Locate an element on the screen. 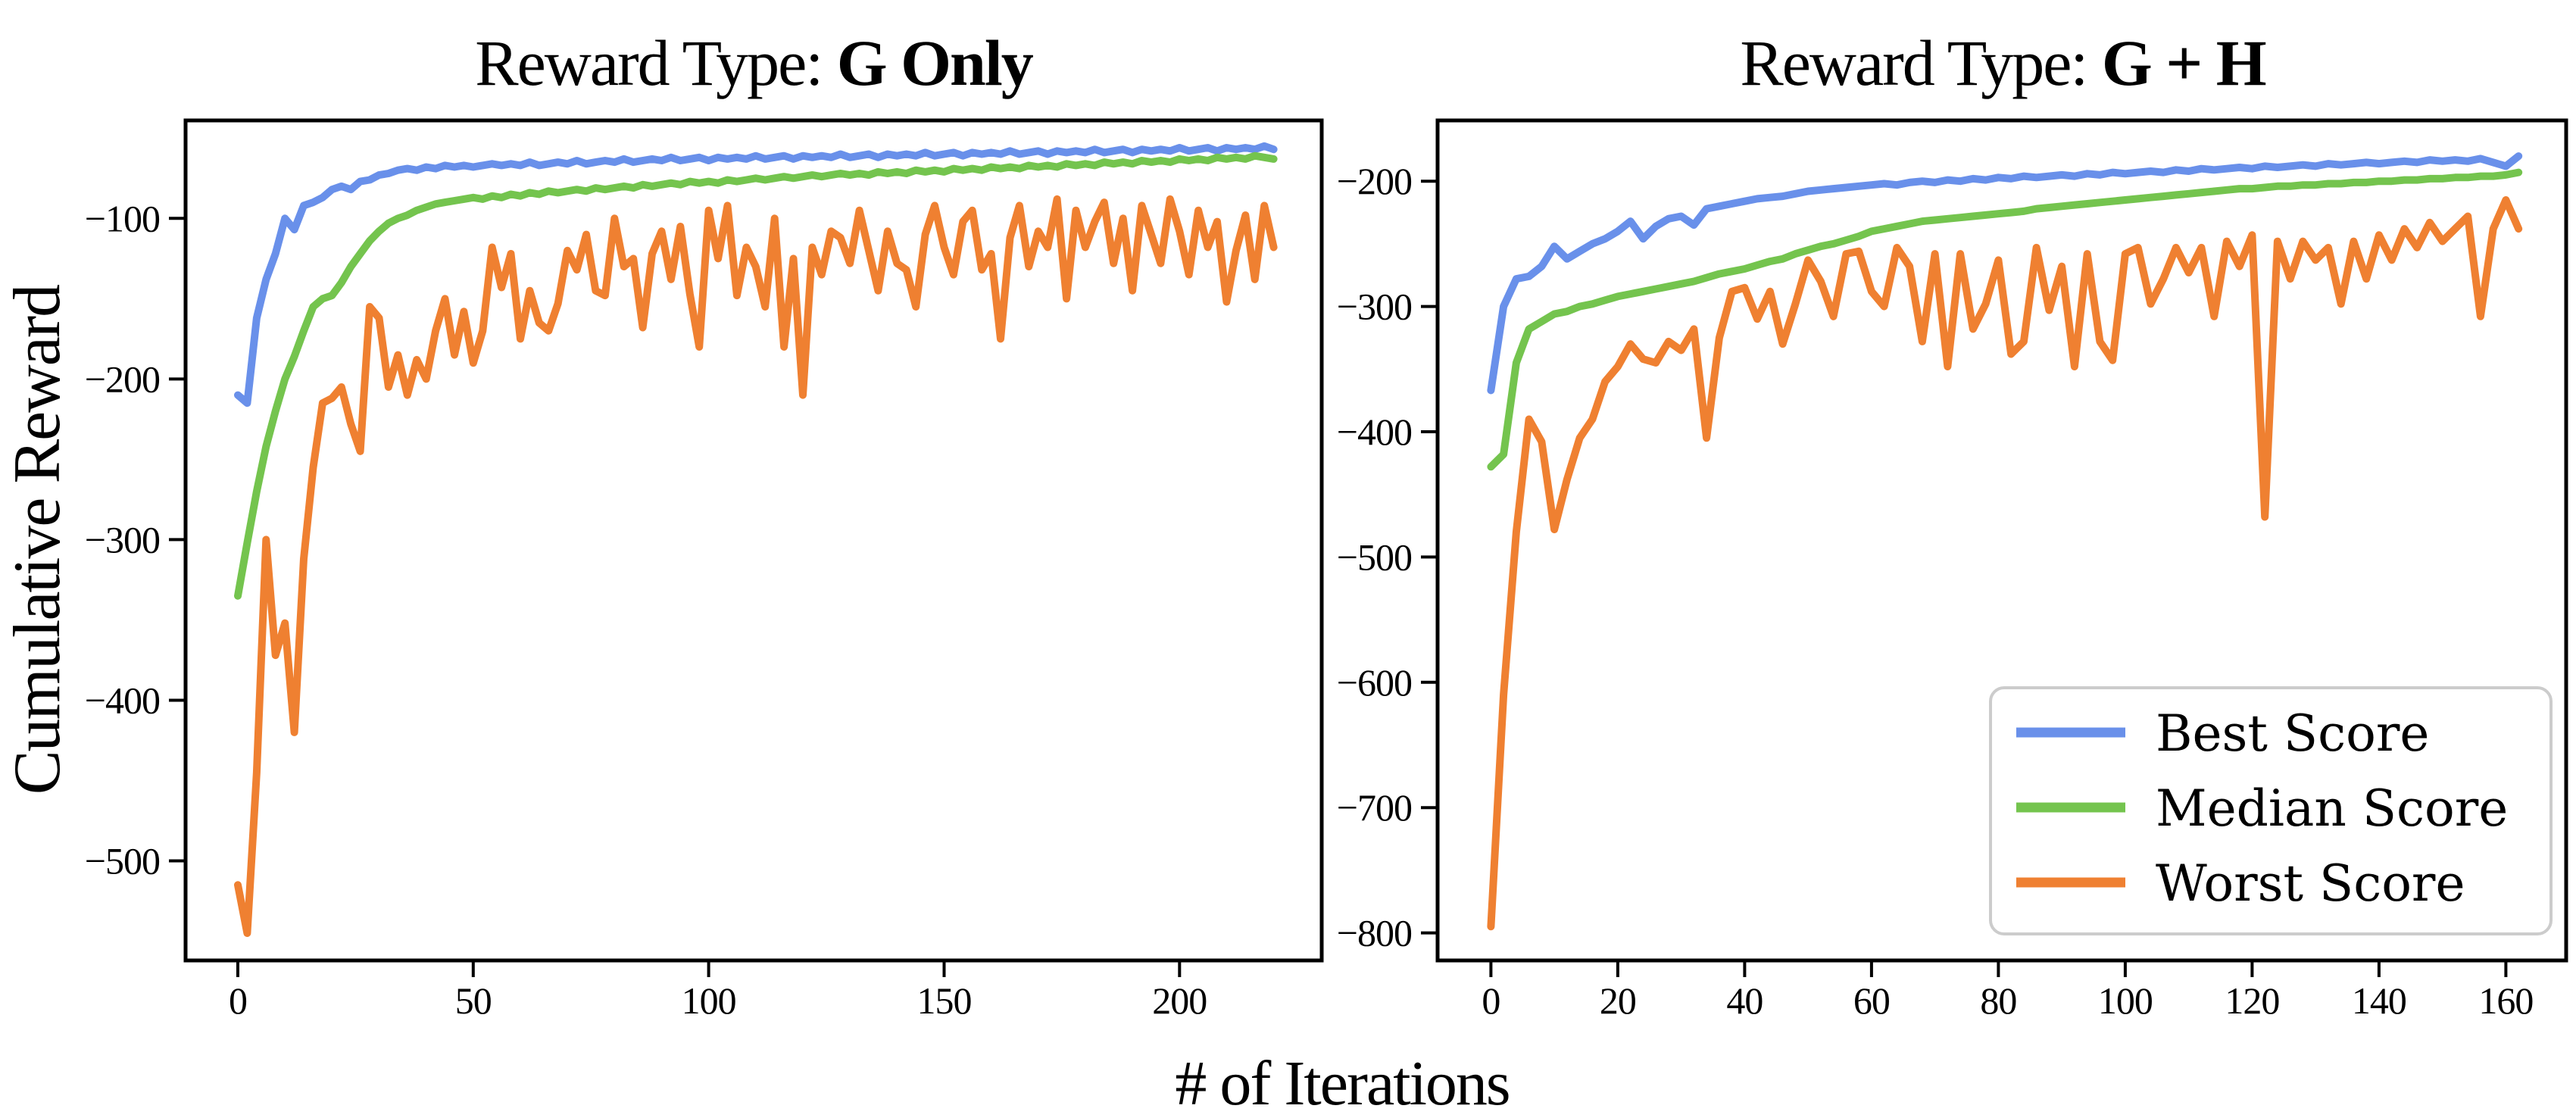 This screenshot has width=2576, height=1118. left-plot-title: Reward Type: G Only is located at coordinates (755, 63).